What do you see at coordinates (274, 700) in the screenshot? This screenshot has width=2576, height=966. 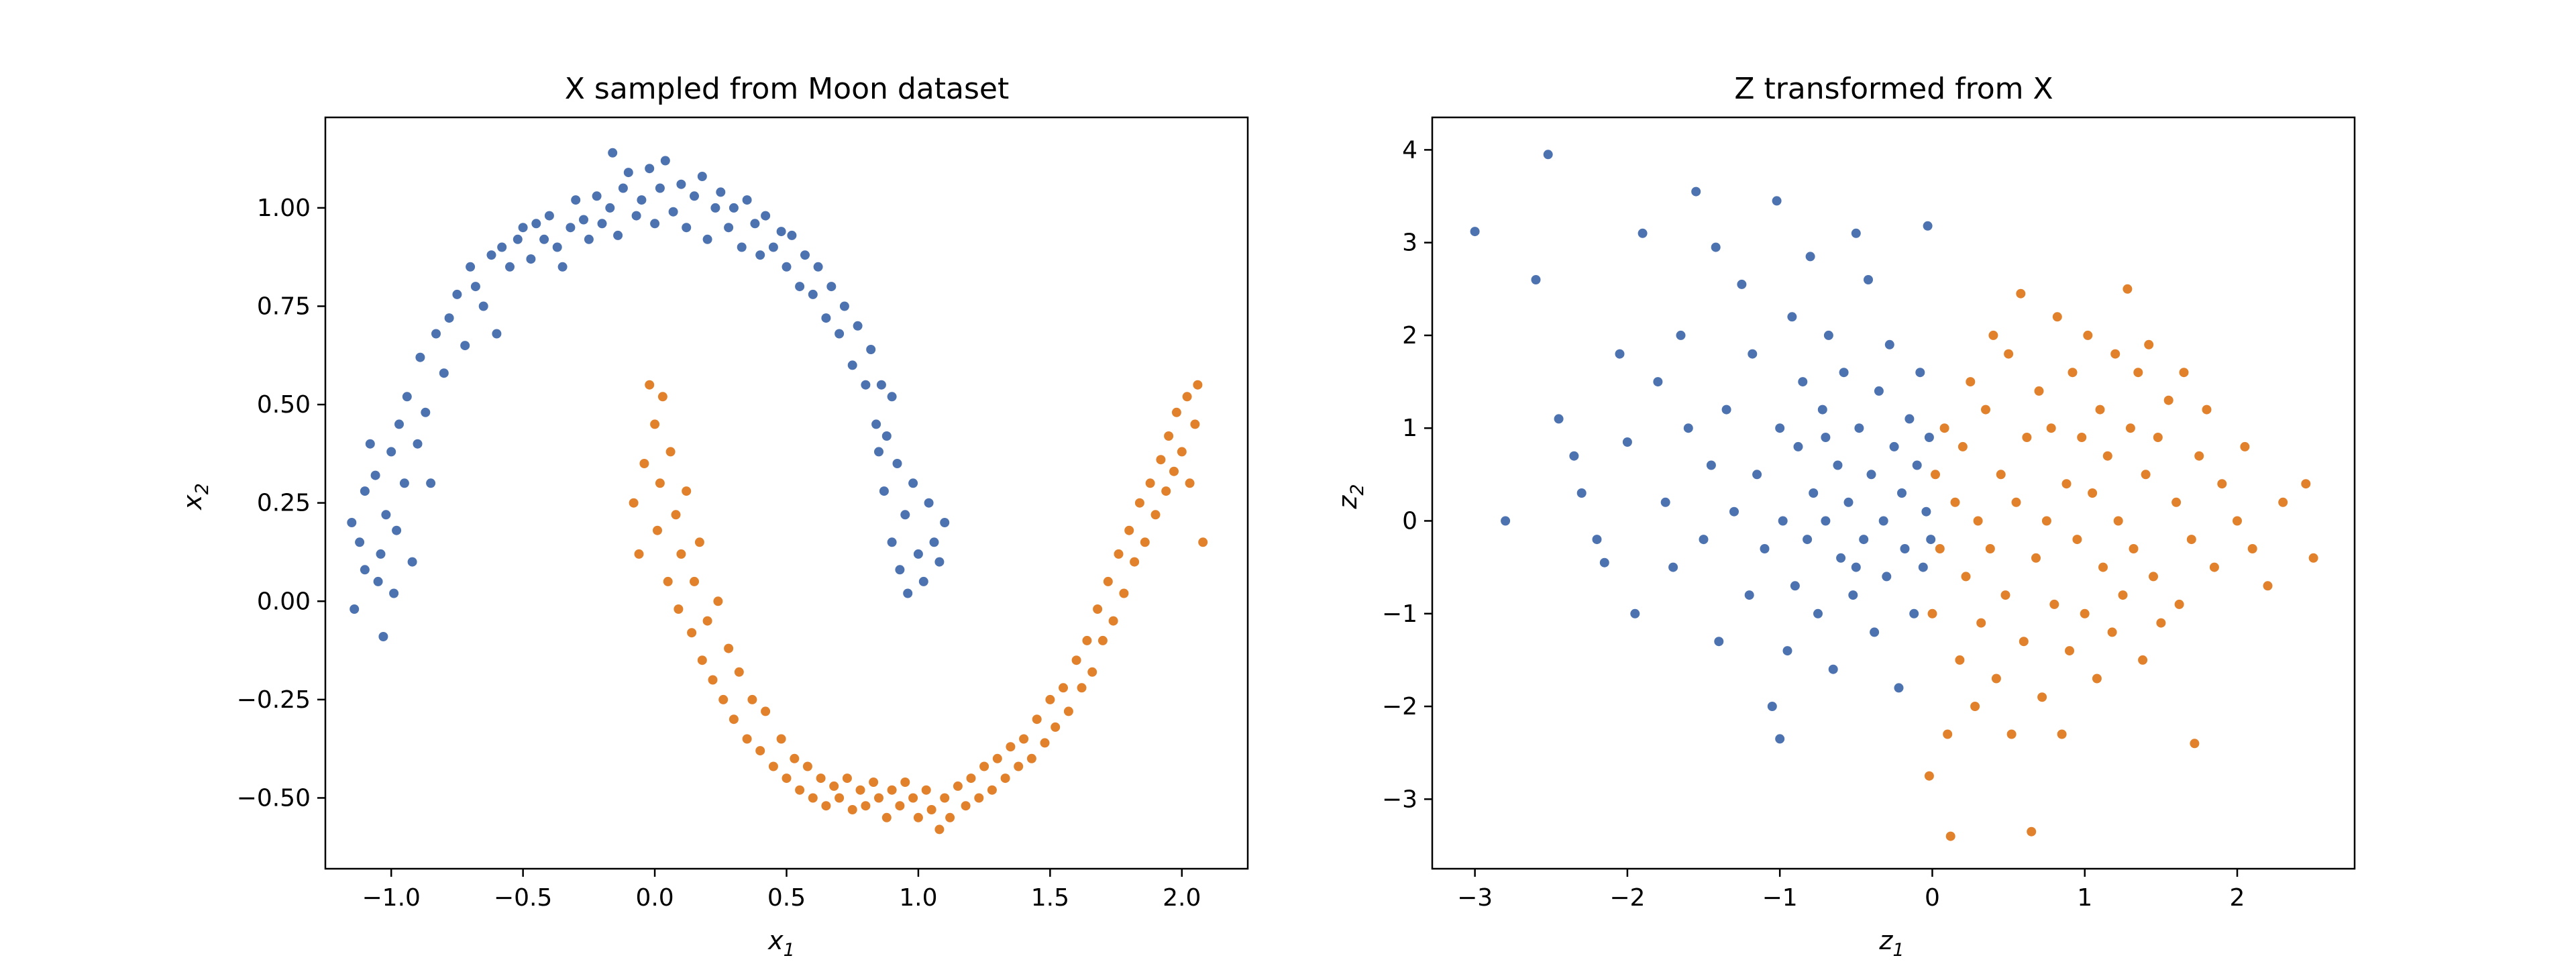 I see `left-plot-ytick-label-1: −0.25` at bounding box center [274, 700].